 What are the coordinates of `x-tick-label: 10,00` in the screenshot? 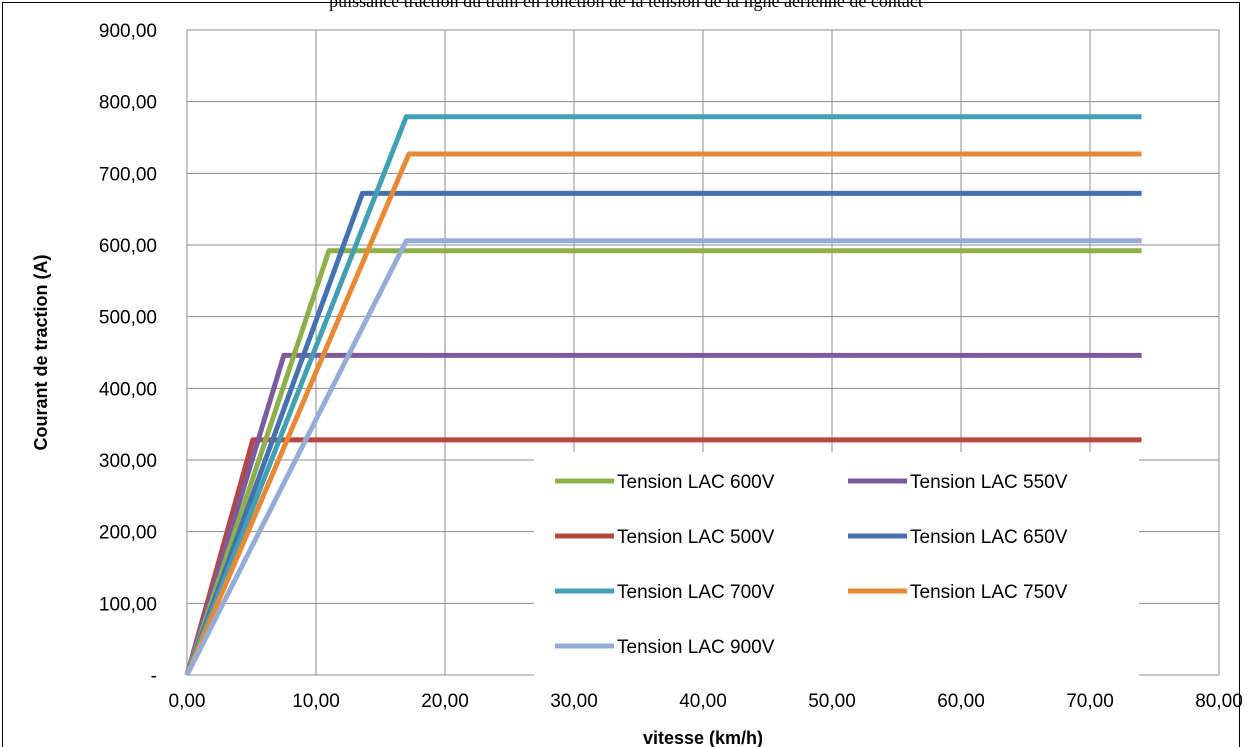 It's located at (316, 701).